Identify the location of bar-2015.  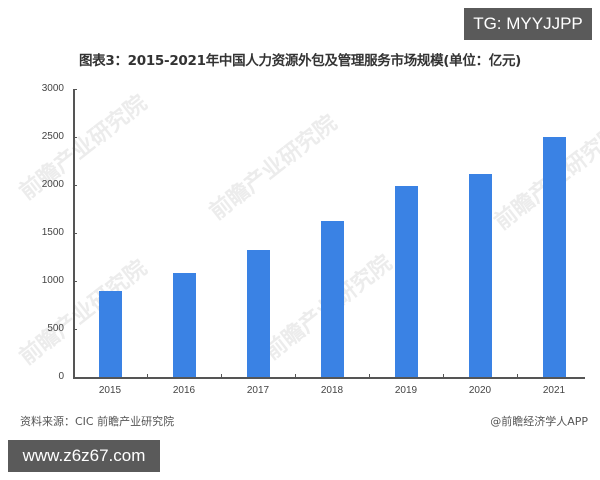
(110, 333).